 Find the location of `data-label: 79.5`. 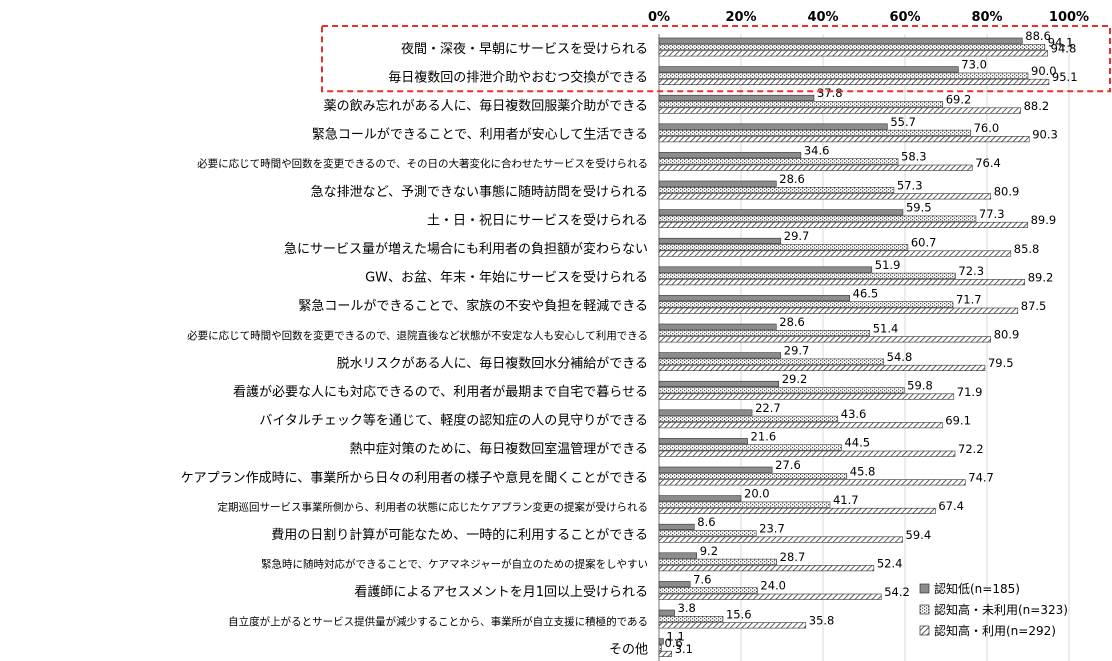

data-label: 79.5 is located at coordinates (1001, 363).